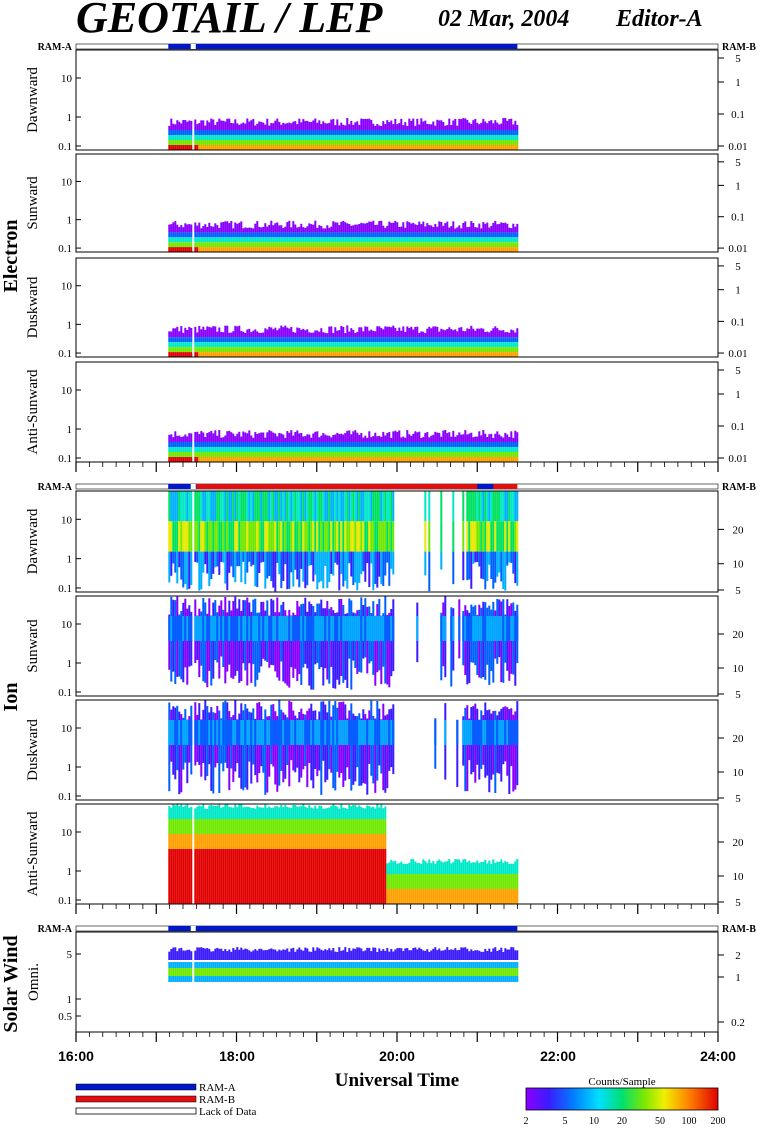 The image size is (762, 1128). What do you see at coordinates (738, 59) in the screenshot?
I see `right-tick-label: 5` at bounding box center [738, 59].